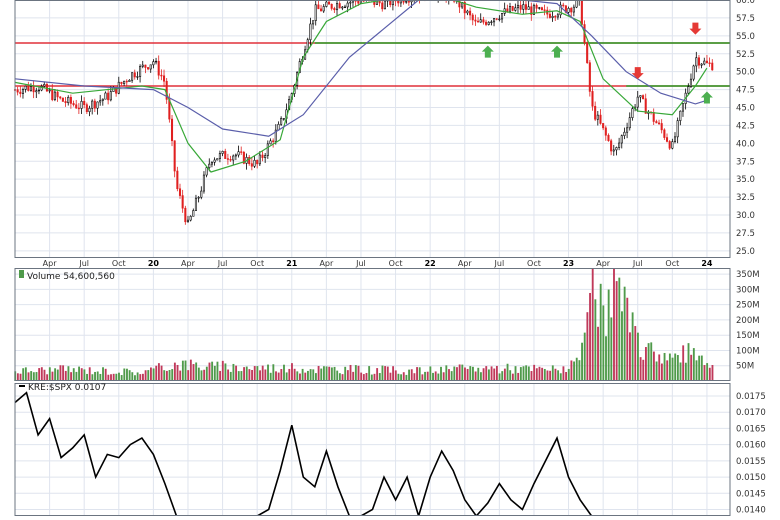  What do you see at coordinates (745, 252) in the screenshot?
I see `price-tick-label: 25.0` at bounding box center [745, 252].